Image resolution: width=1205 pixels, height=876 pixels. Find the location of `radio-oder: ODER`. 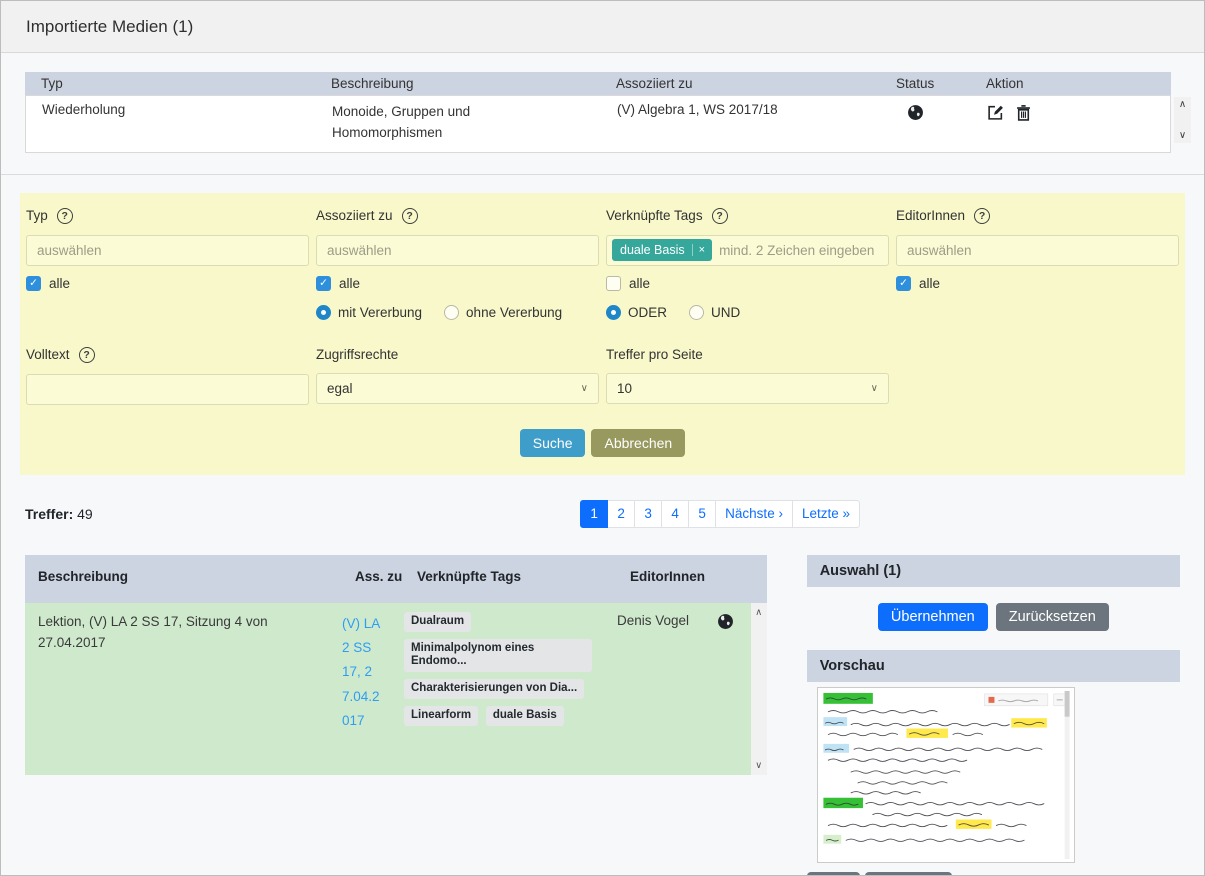

radio-oder: ODER is located at coordinates (636, 312).